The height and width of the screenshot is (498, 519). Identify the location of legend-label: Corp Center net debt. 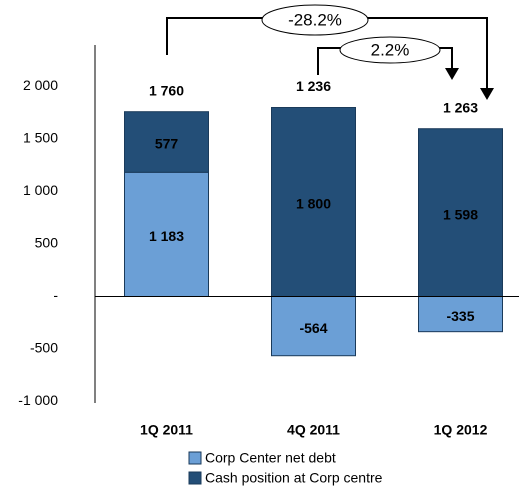
(270, 458).